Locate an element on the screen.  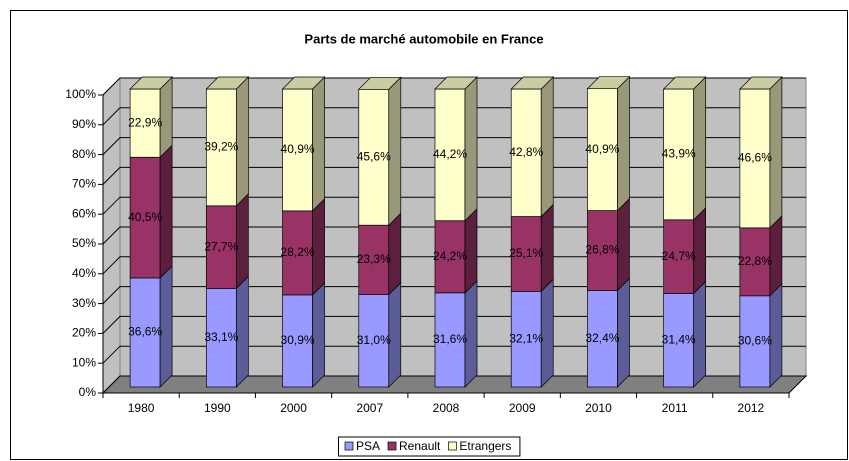
data-label: 22,9% is located at coordinates (145, 122).